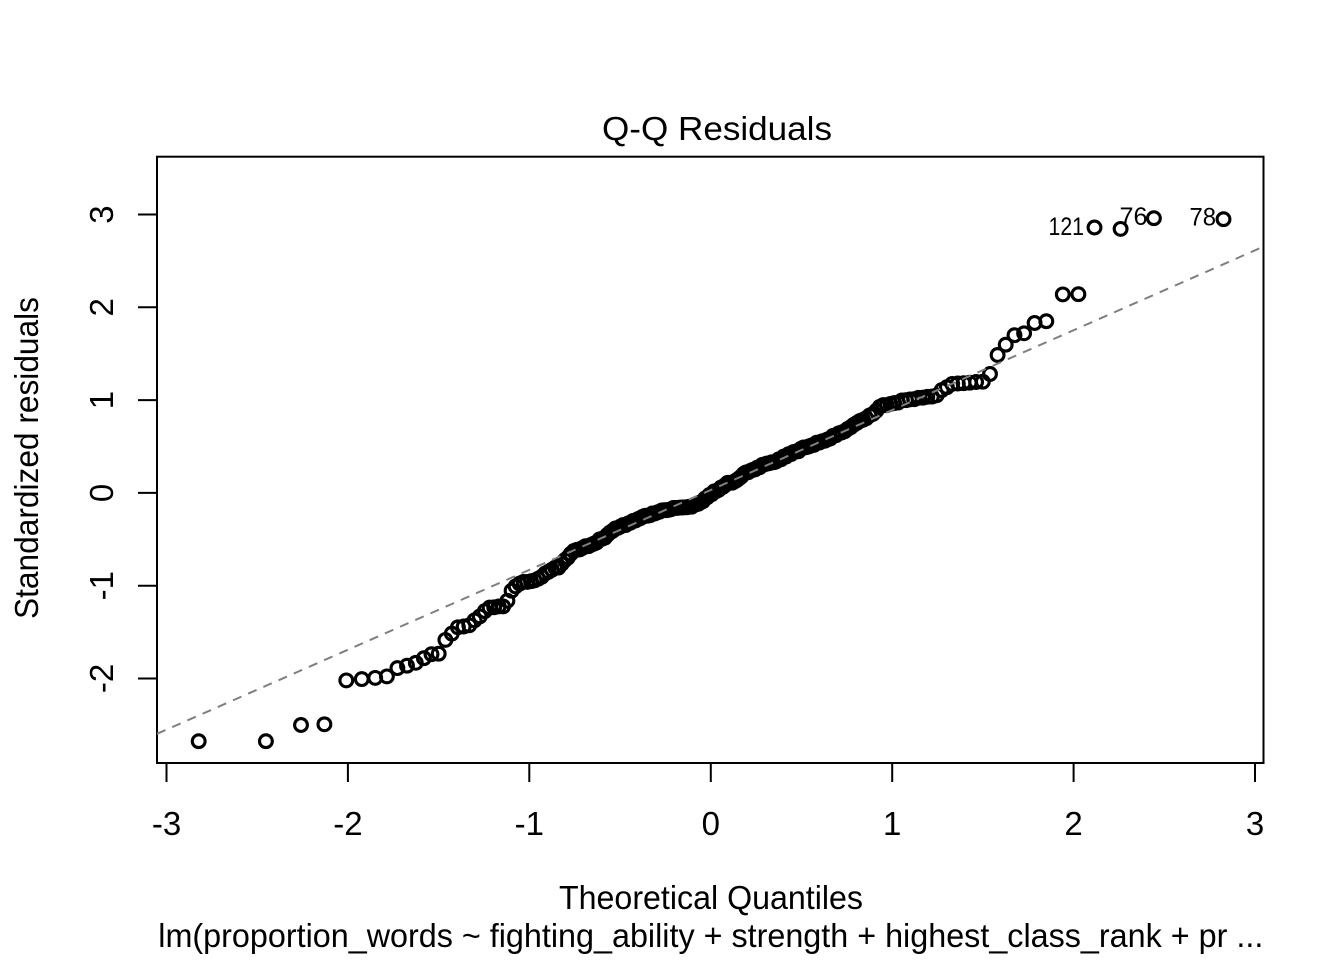 The height and width of the screenshot is (960, 1344). Describe the element at coordinates (717, 128) in the screenshot. I see `svg-text: Q-Q Residuals` at that location.